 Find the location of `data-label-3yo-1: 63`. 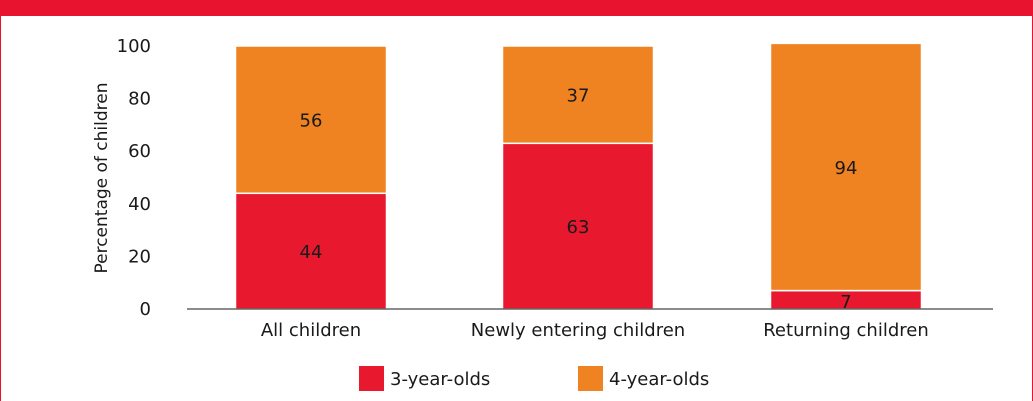

data-label-3yo-1: 63 is located at coordinates (578, 227).